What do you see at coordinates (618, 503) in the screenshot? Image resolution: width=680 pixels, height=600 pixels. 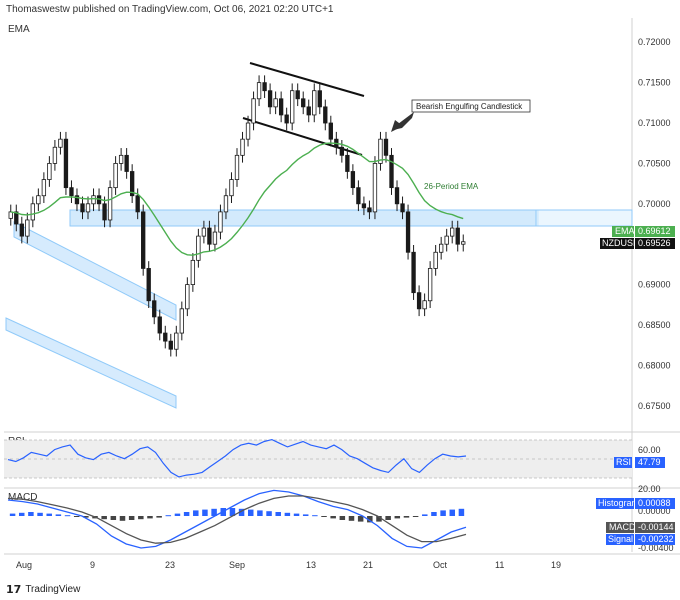 I see `hist-tag-label: Histogram` at bounding box center [618, 503].